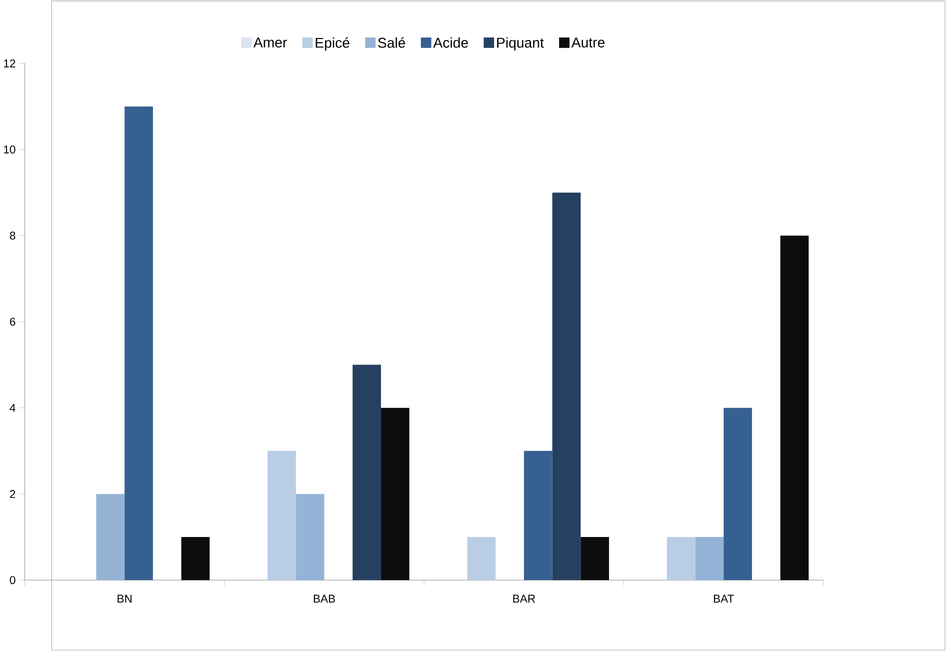  Describe the element at coordinates (524, 598) in the screenshot. I see `x-tick-label: BAR` at that location.